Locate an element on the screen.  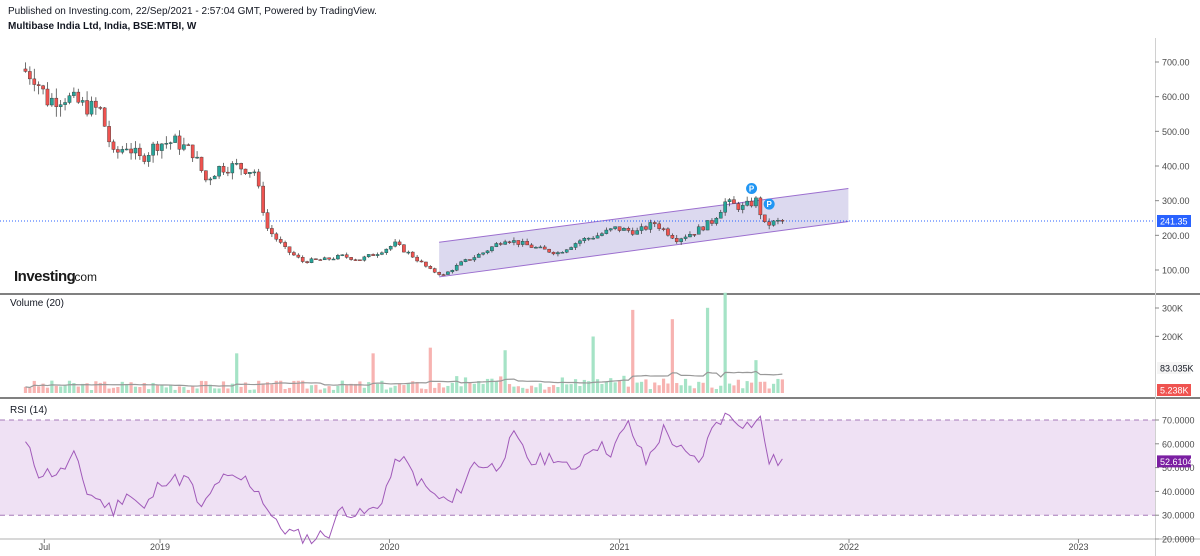
price-tick-label: 500.00 is located at coordinates (1176, 132).